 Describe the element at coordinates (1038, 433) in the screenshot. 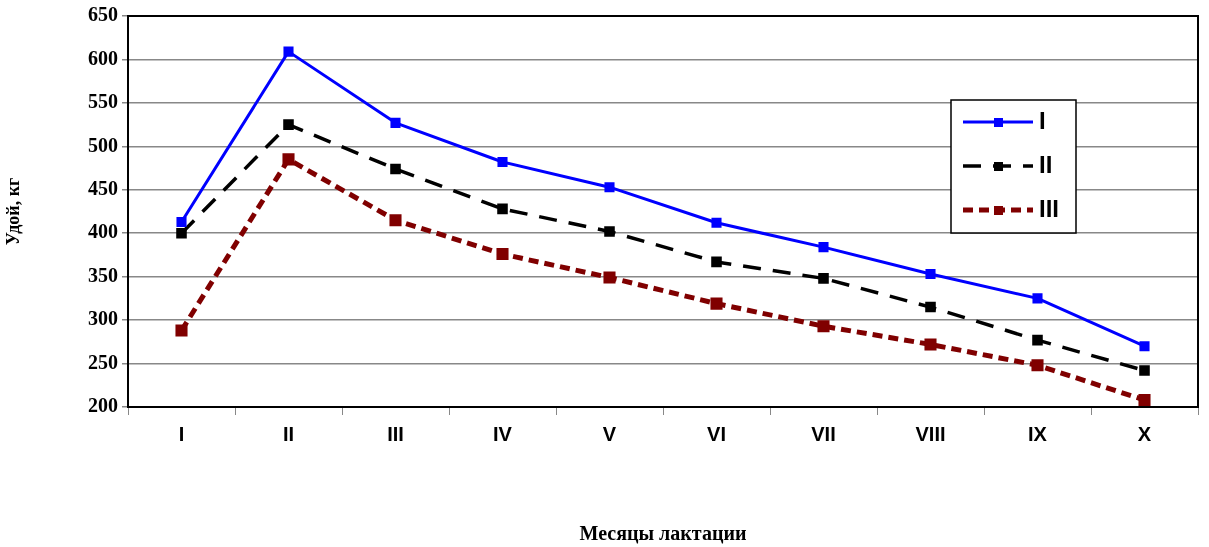

I see `x-tick-label: IX` at that location.